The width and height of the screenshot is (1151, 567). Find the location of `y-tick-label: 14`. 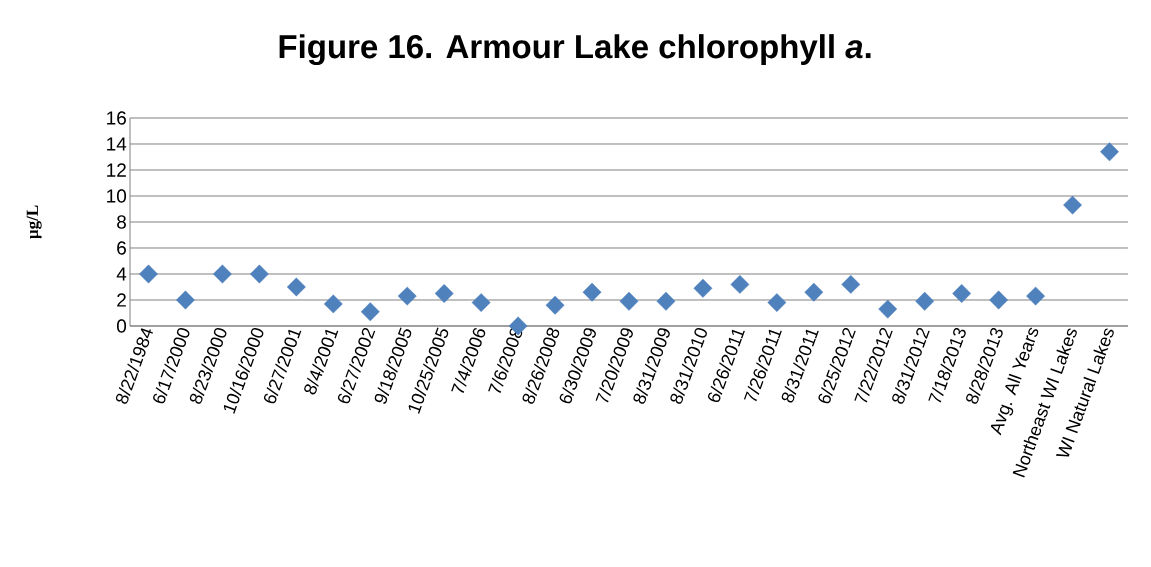

y-tick-label: 14 is located at coordinates (117, 144).